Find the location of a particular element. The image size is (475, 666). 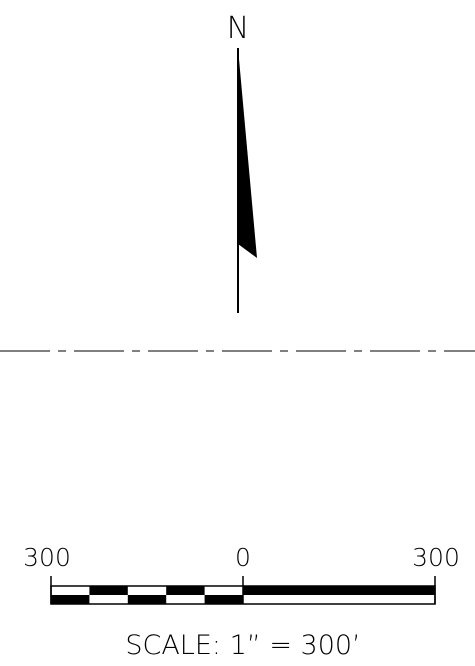

north-label: N is located at coordinates (238, 28).